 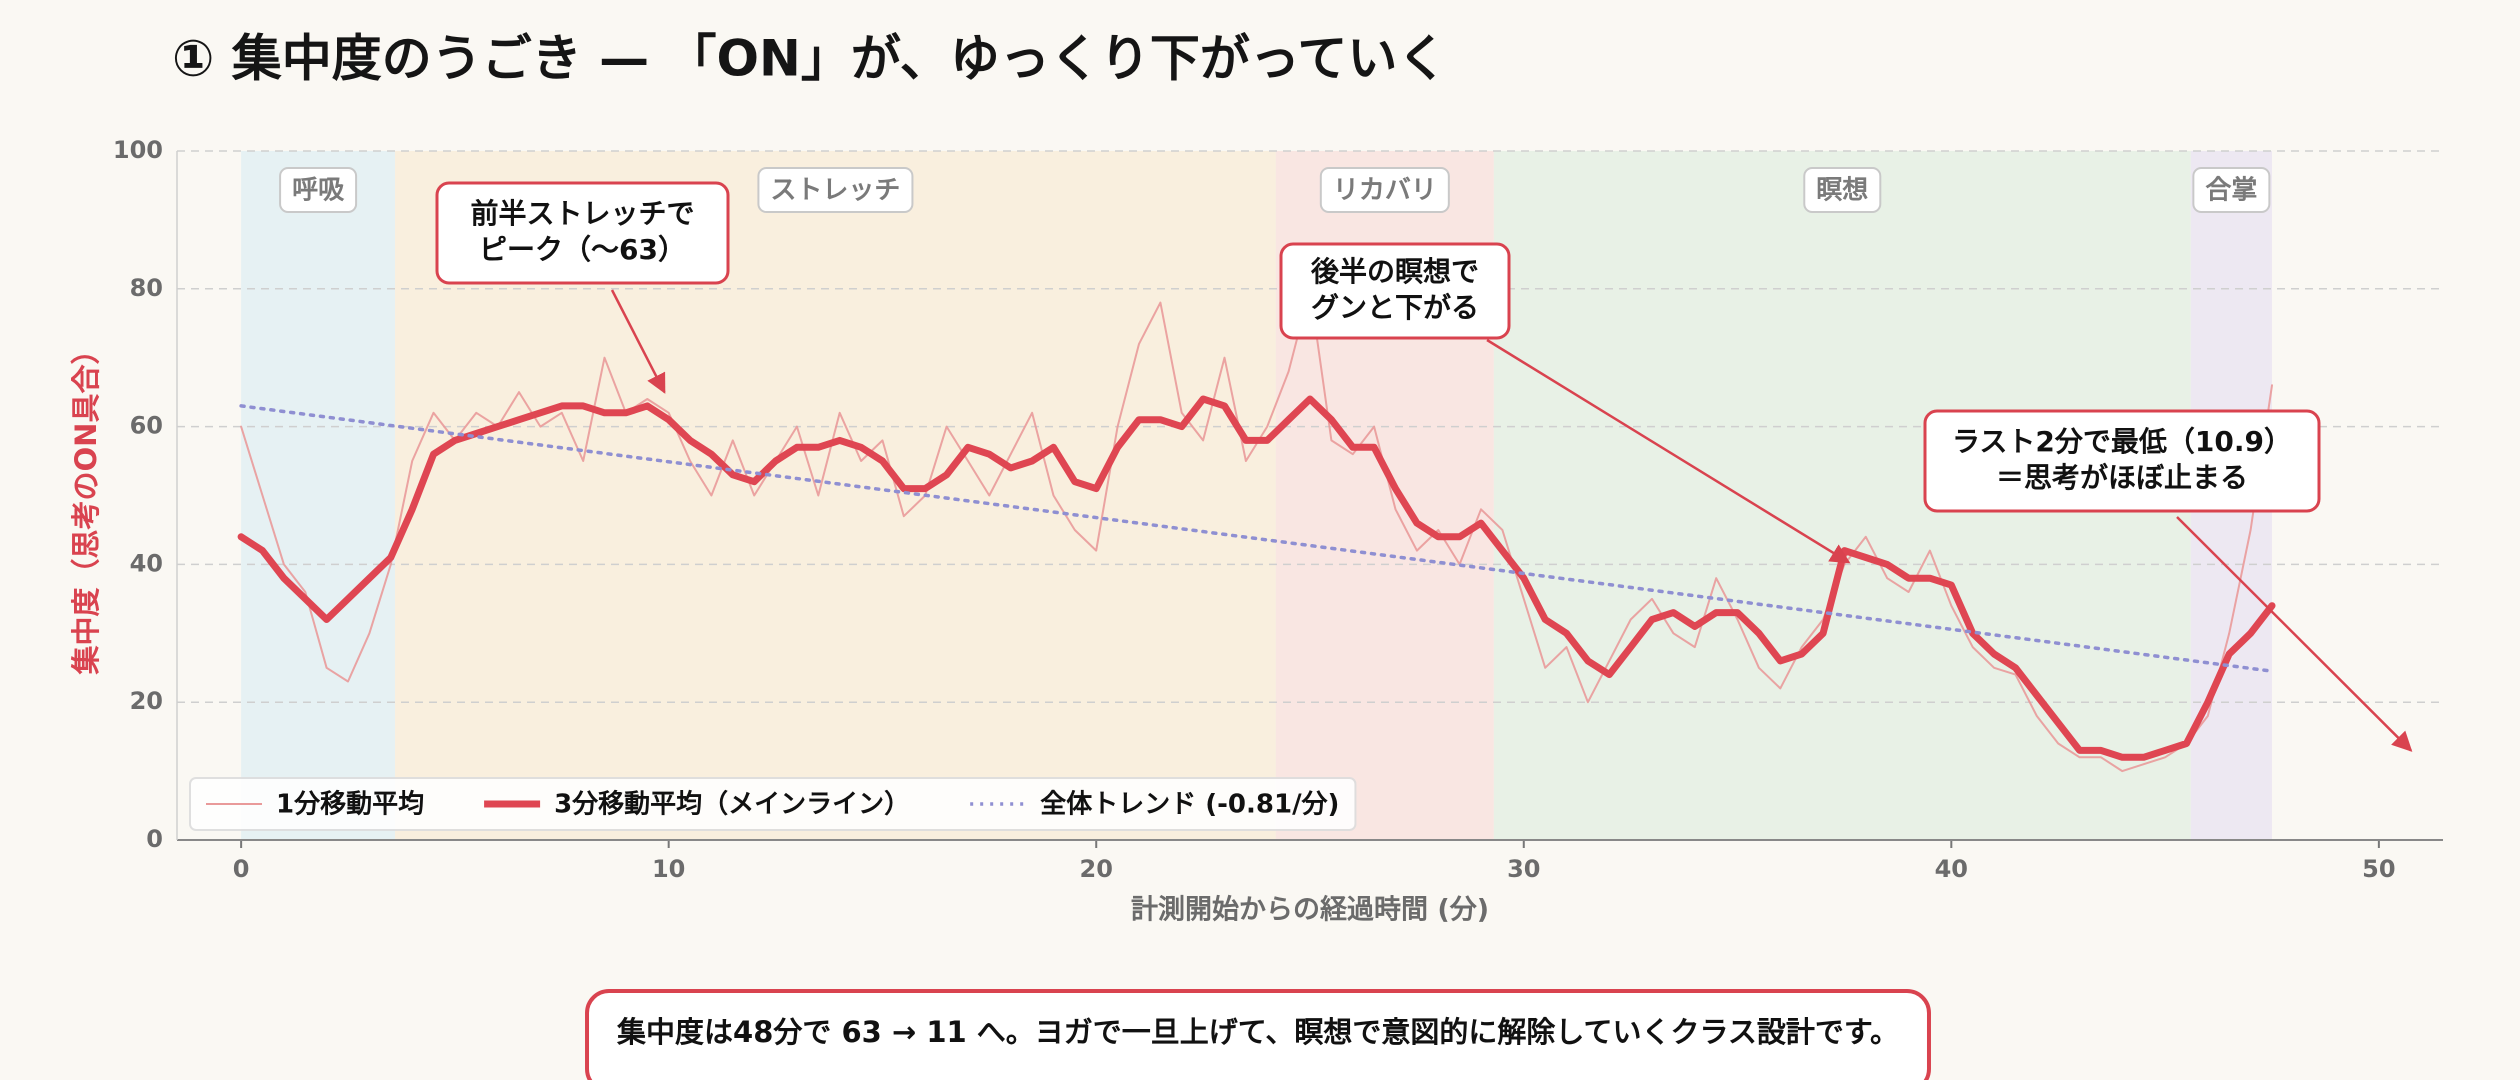 What do you see at coordinates (241, 869) in the screenshot?
I see `x-tick-label: 0` at bounding box center [241, 869].